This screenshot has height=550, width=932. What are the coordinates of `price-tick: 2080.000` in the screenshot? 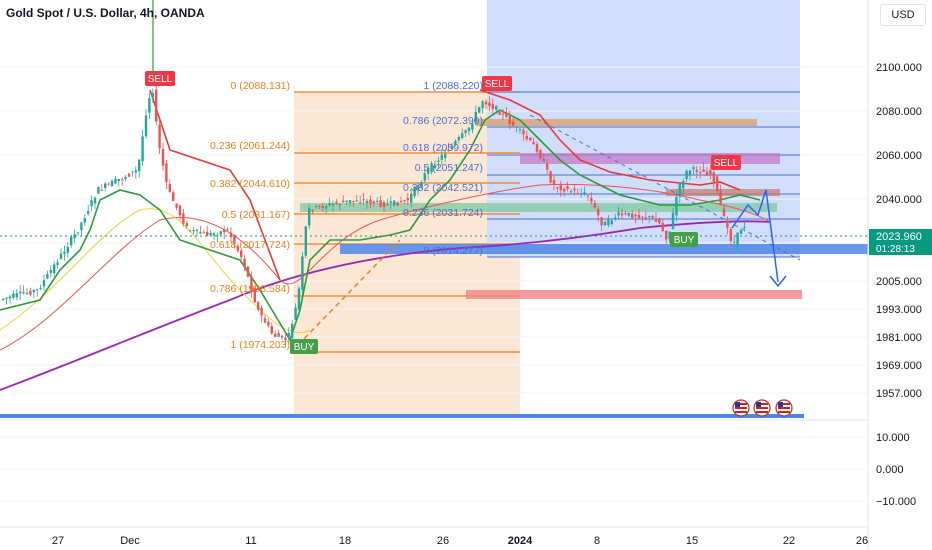 It's located at (899, 112).